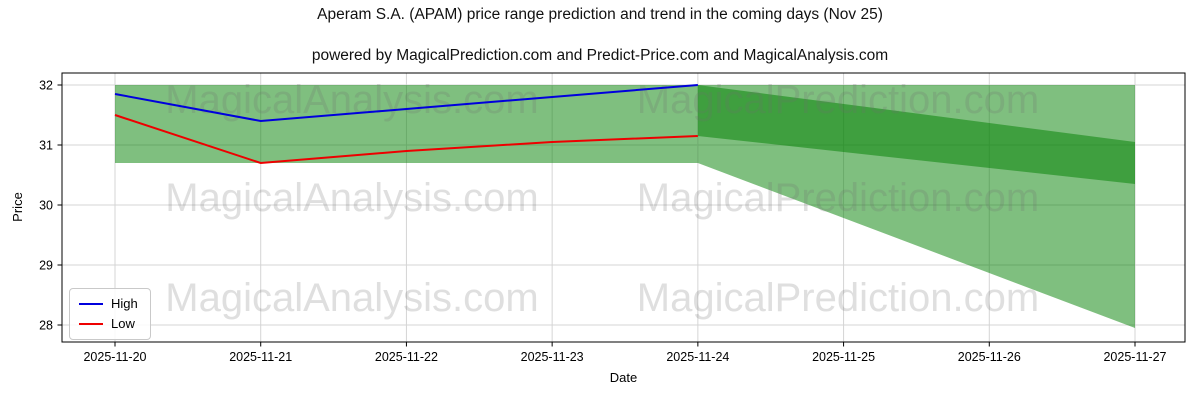  I want to click on y-axis-label: Price, so click(17, 207).